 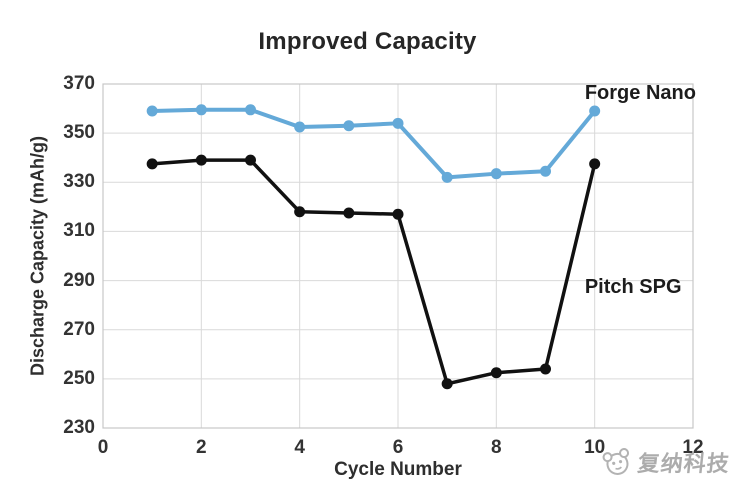 What do you see at coordinates (79, 329) in the screenshot?
I see `y-tick-label: 270` at bounding box center [79, 329].